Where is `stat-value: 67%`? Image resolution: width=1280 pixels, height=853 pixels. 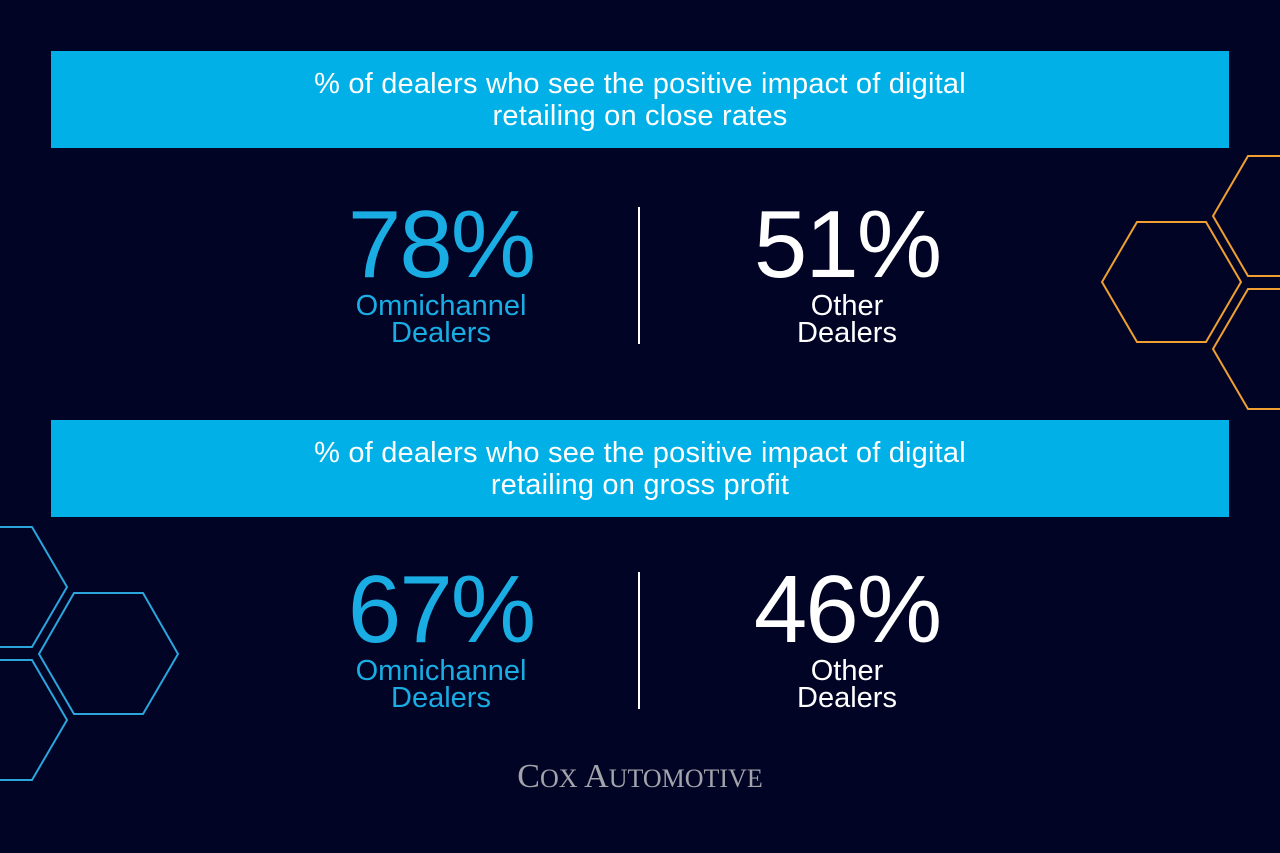 stat-value: 67% is located at coordinates (441, 609).